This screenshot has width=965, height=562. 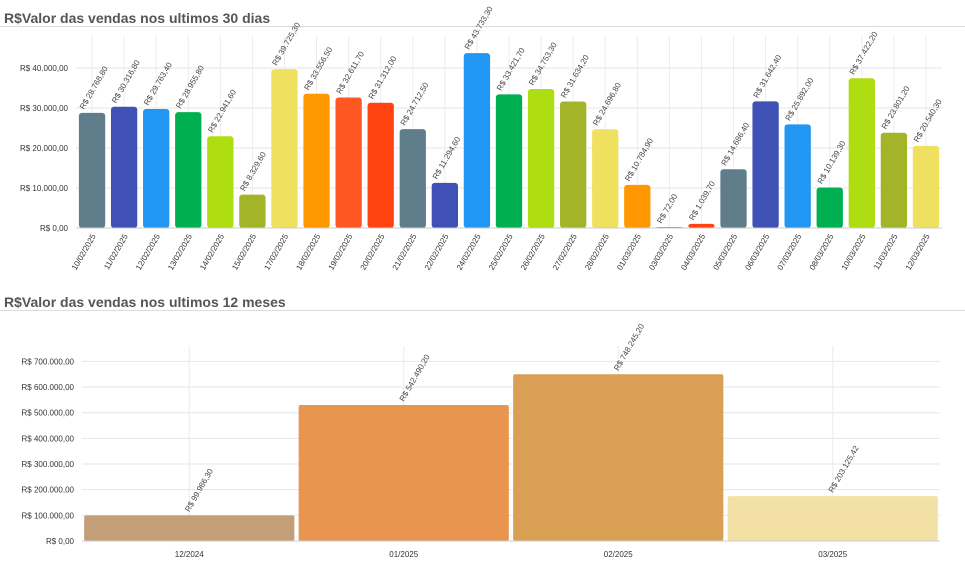 I want to click on x-tick-label: 22/02/2025, so click(x=437, y=252).